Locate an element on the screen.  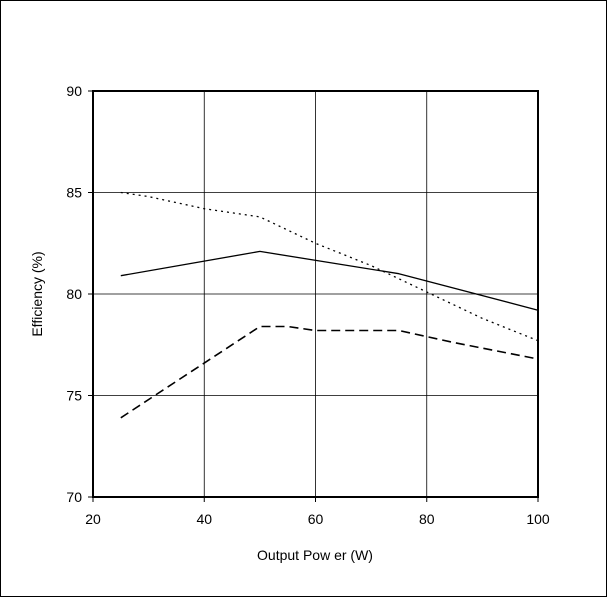
series-line-dashed is located at coordinates (329, 372).